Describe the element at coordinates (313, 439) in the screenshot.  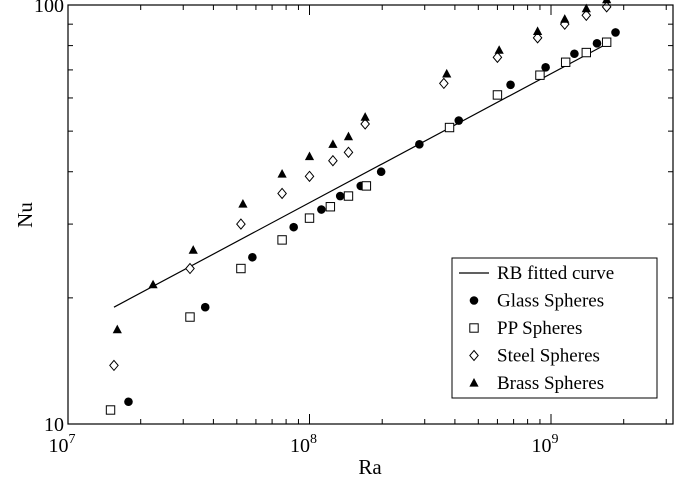
I see `x-tick-exponent: 8` at that location.